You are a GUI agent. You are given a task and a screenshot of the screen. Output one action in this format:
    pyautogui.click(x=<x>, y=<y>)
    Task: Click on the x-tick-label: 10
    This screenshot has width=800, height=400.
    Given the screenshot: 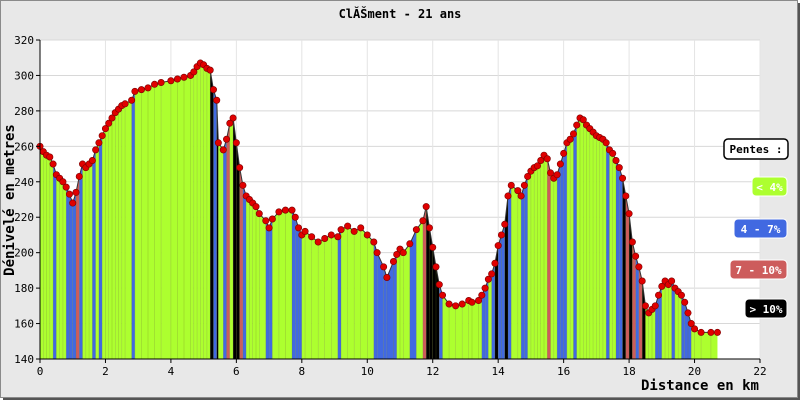 What is the action you would take?
    pyautogui.click(x=367, y=371)
    